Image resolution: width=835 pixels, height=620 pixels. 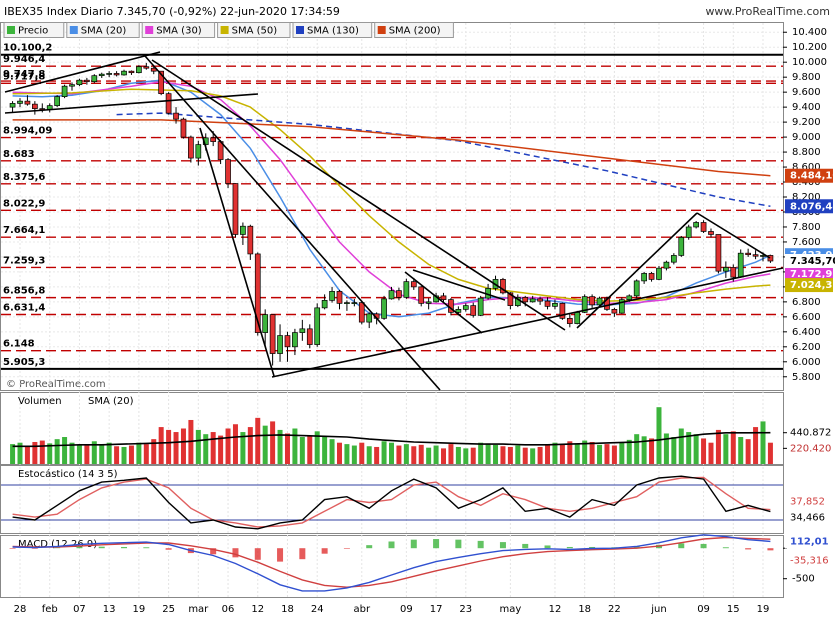 I want to click on x-tick-label: 12, so click(x=555, y=609).